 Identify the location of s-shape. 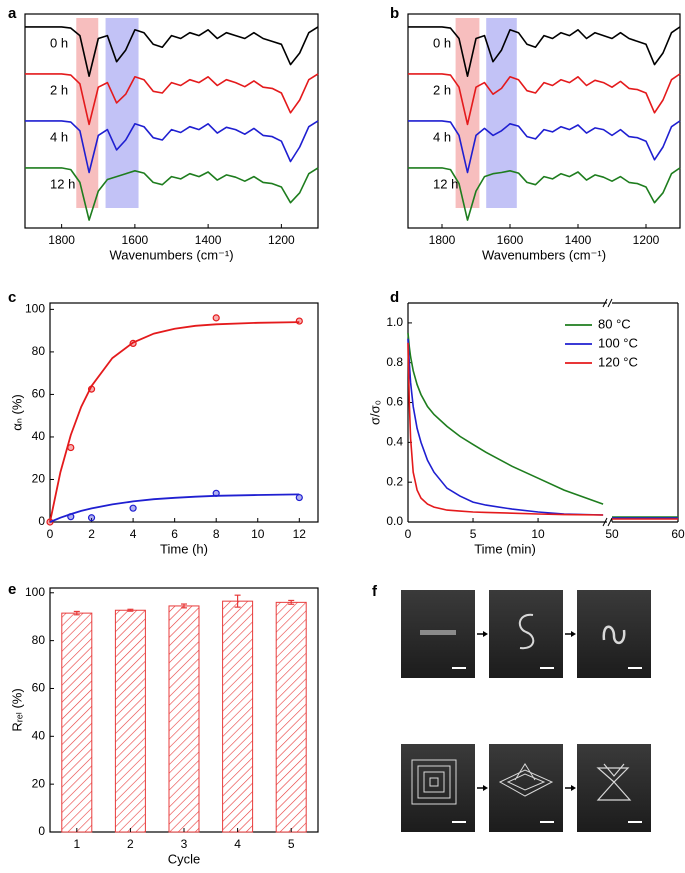
(526, 631).